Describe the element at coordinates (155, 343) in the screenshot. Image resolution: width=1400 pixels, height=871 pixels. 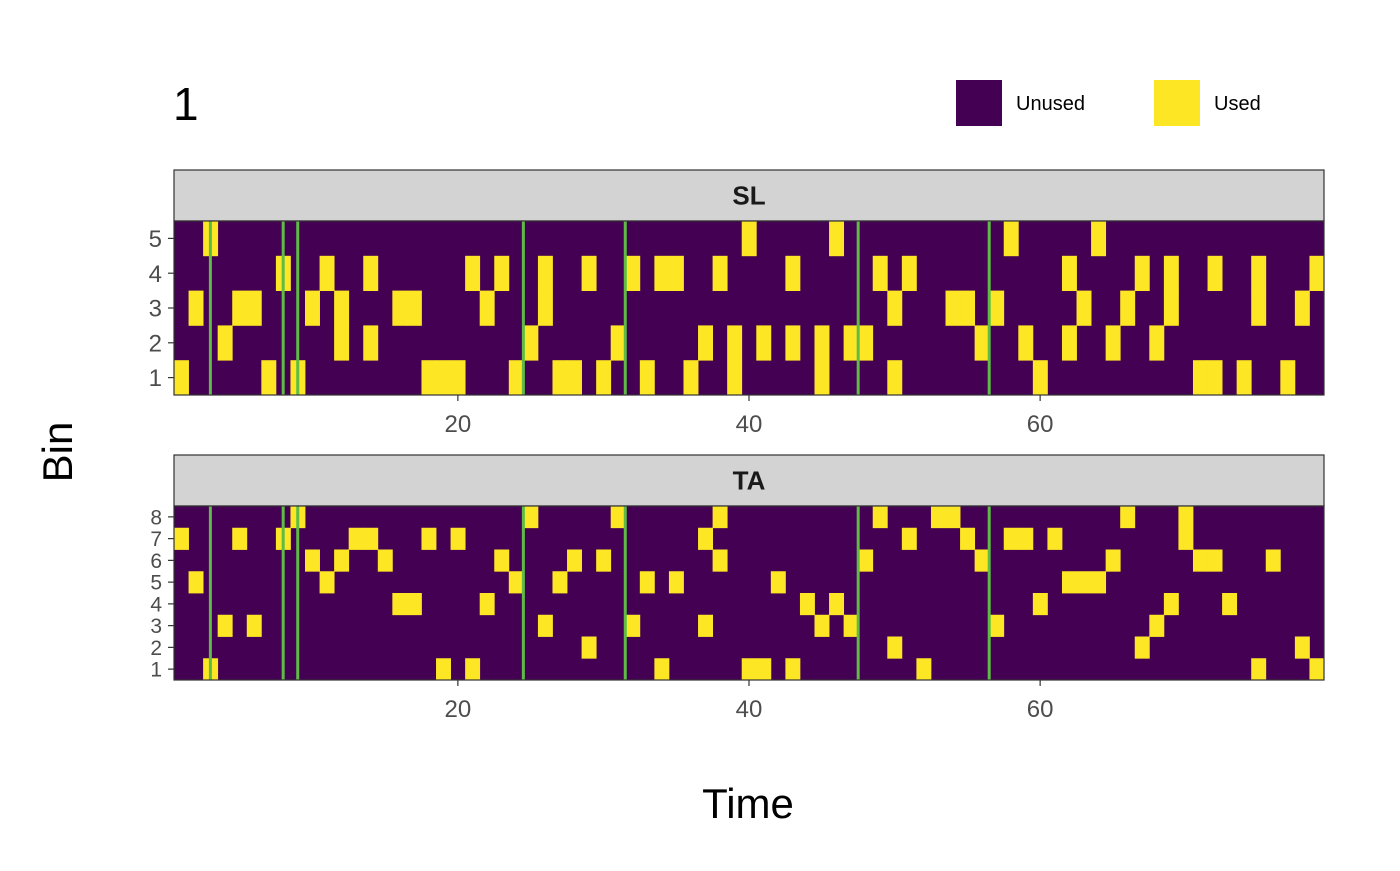
I see `y-tick-label-sl-2: 2` at that location.